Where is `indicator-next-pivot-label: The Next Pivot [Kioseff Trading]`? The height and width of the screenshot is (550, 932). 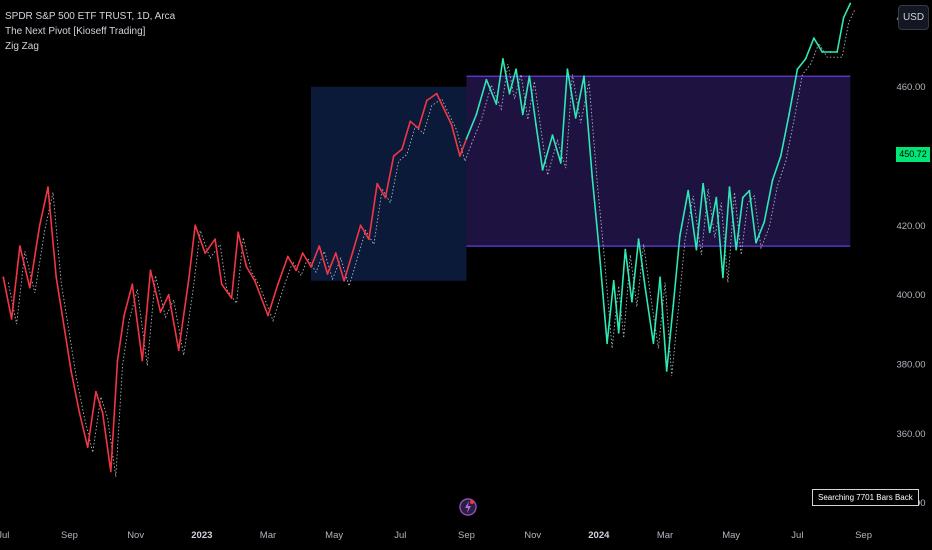 indicator-next-pivot-label: The Next Pivot [Kioseff Trading] is located at coordinates (75, 31).